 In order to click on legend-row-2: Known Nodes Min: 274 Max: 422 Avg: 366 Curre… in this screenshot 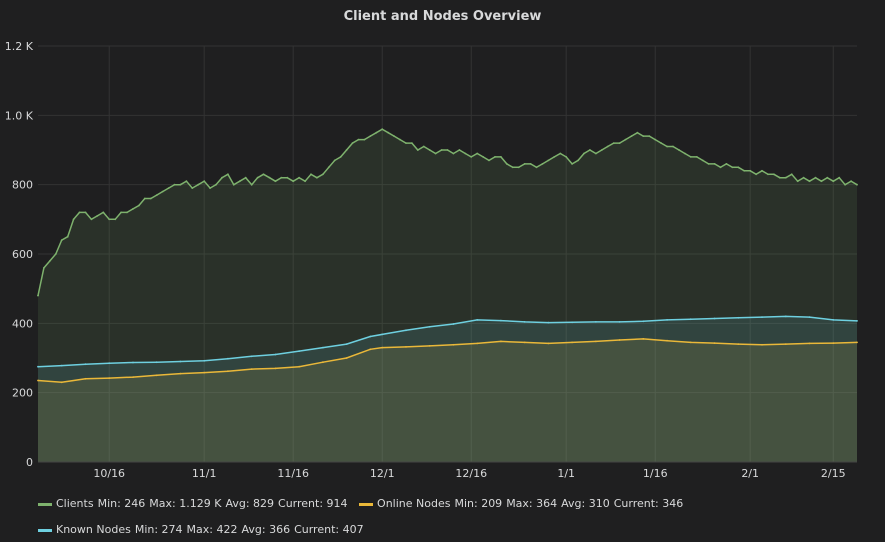, I will do `click(205, 529)`.